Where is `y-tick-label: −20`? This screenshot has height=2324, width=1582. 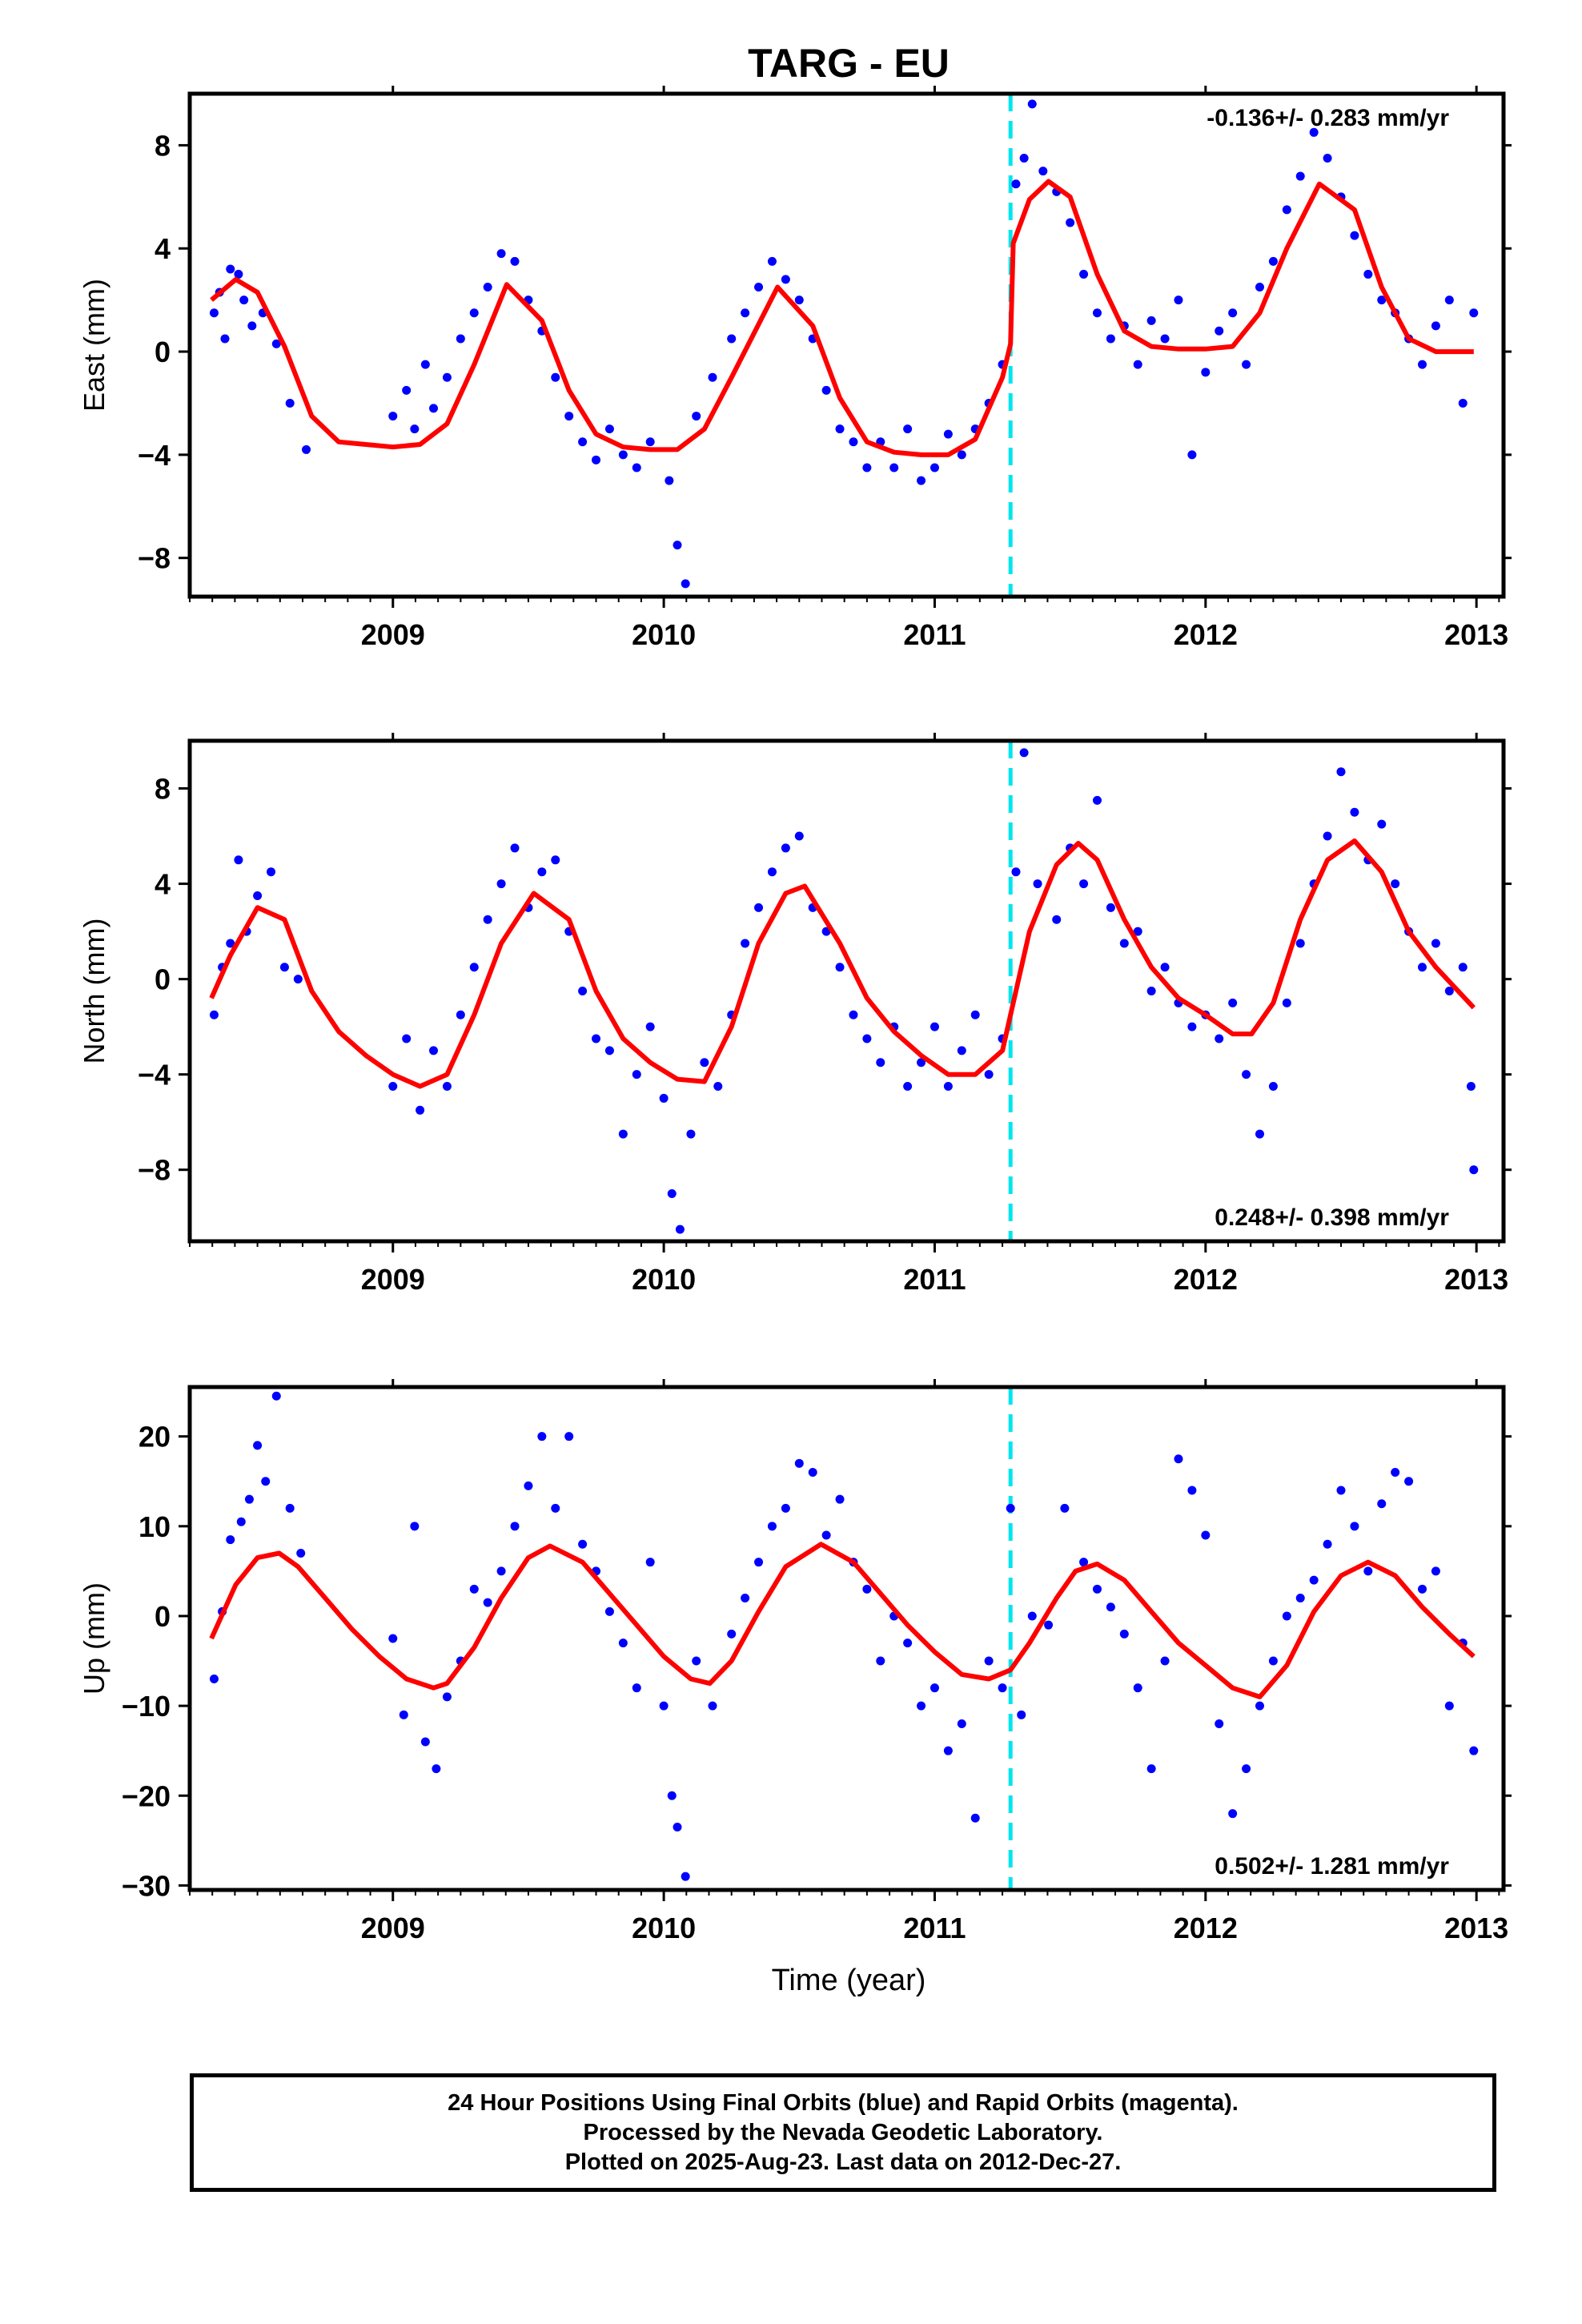
y-tick-label: −20 is located at coordinates (146, 1795).